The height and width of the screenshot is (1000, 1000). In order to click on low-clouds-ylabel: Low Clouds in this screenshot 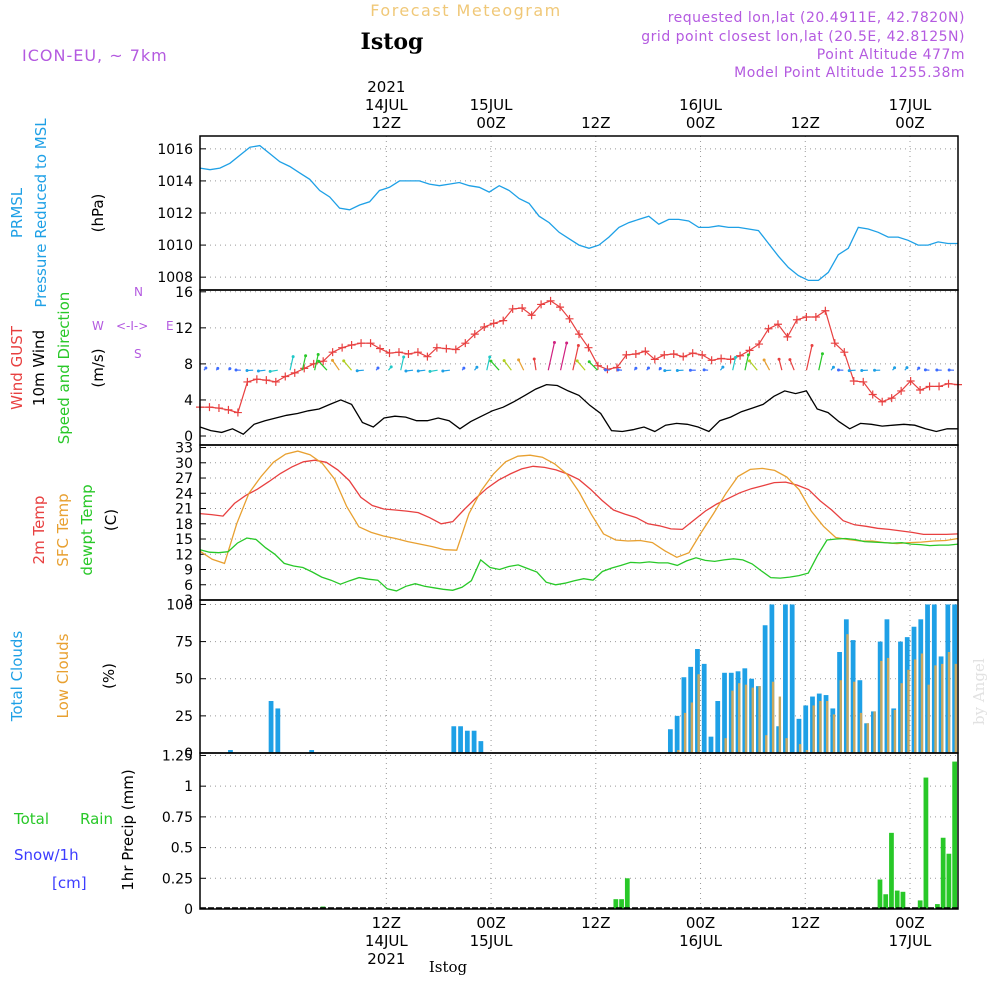, I will do `click(63, 675)`.